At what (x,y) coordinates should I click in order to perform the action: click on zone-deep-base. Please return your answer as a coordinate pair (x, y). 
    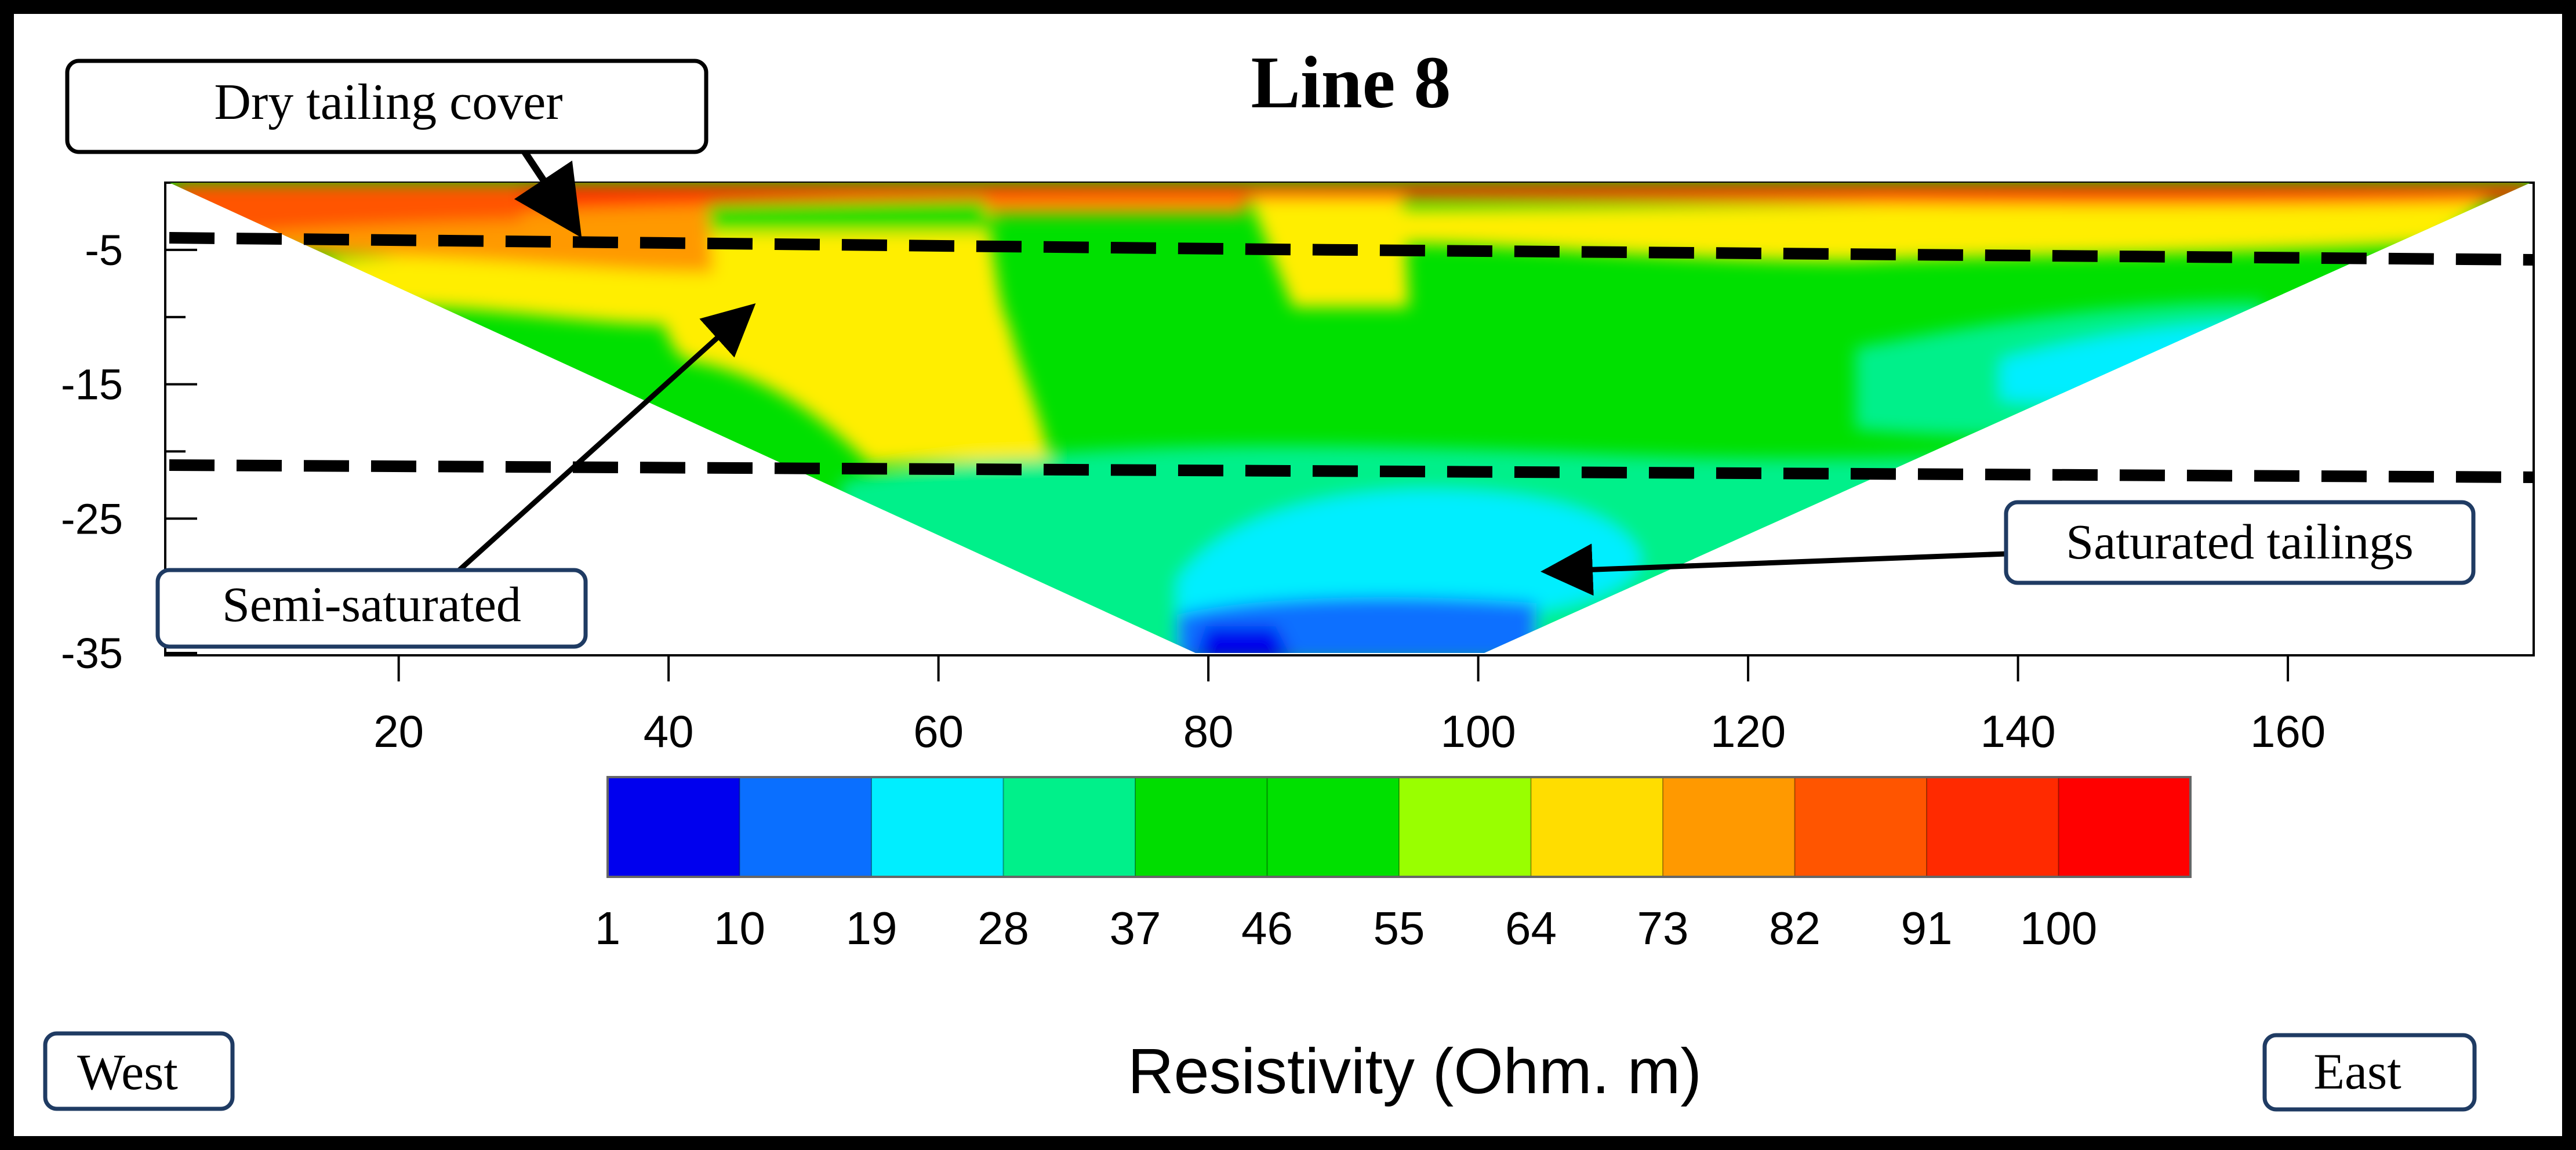
    Looking at the image, I should click on (1243, 639).